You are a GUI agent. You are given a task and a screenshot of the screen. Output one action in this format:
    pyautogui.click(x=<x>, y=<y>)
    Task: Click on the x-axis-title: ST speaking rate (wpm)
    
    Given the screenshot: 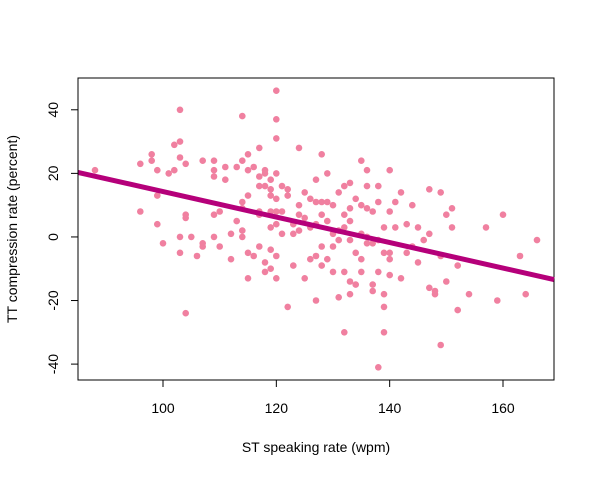 What is the action you would take?
    pyautogui.click(x=316, y=447)
    